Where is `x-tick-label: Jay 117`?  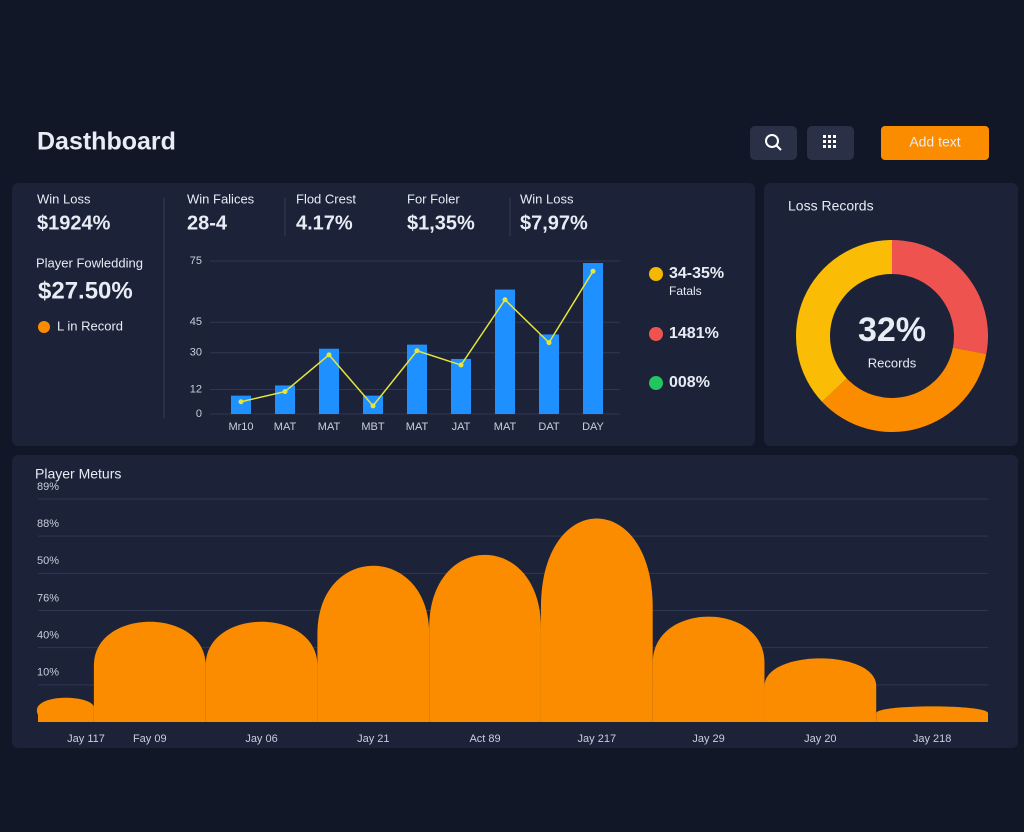
x-tick-label: Jay 117 is located at coordinates (86, 739).